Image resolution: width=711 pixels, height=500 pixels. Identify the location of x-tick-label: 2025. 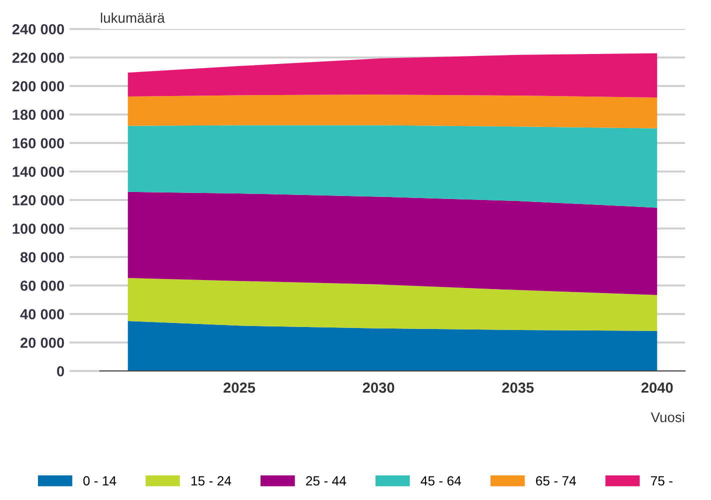
(240, 387).